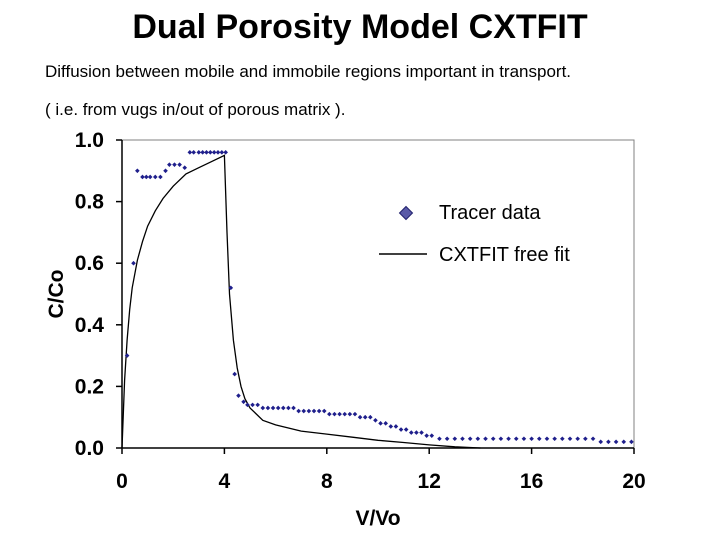 Image resolution: width=720 pixels, height=540 pixels. Describe the element at coordinates (429, 481) in the screenshot. I see `x-tick-label: 12` at that location.